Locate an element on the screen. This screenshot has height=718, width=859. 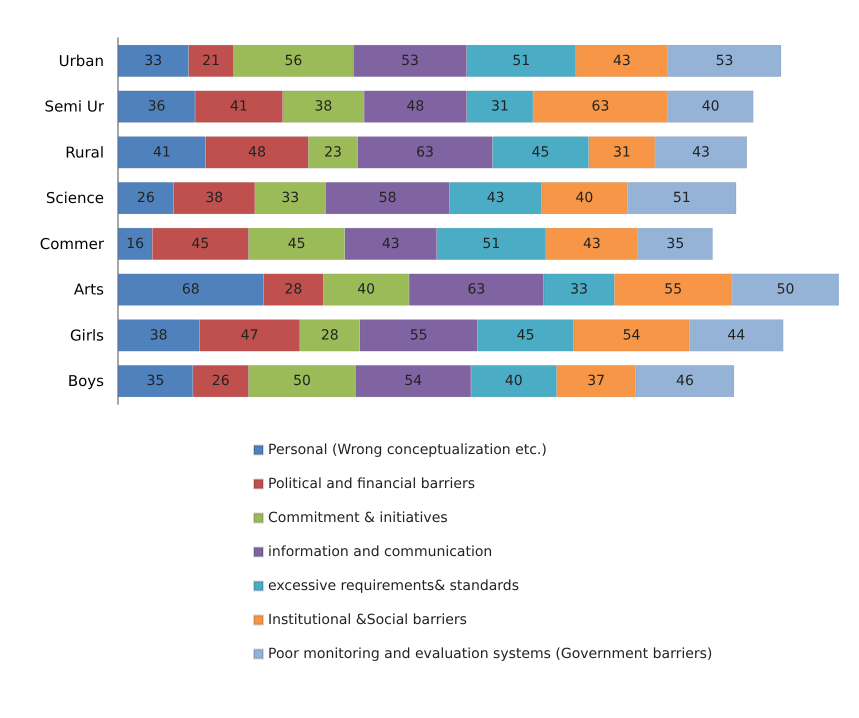
y-tick-label: Rural is located at coordinates (84, 152).